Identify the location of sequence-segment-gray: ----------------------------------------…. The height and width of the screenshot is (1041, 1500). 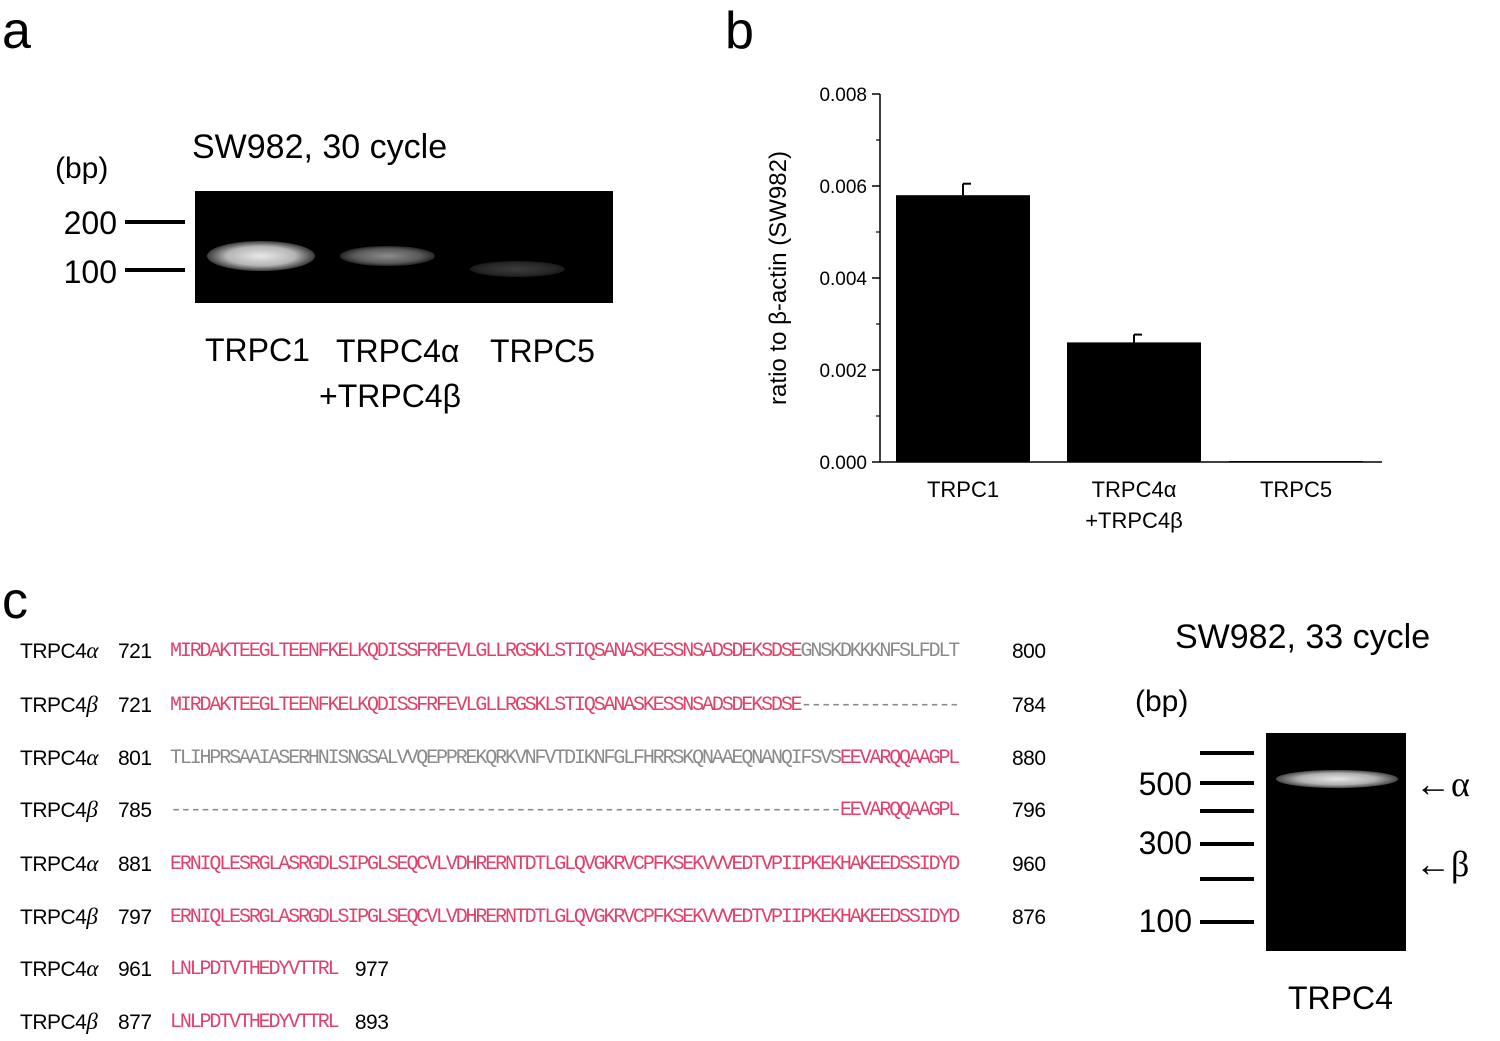
(506, 810).